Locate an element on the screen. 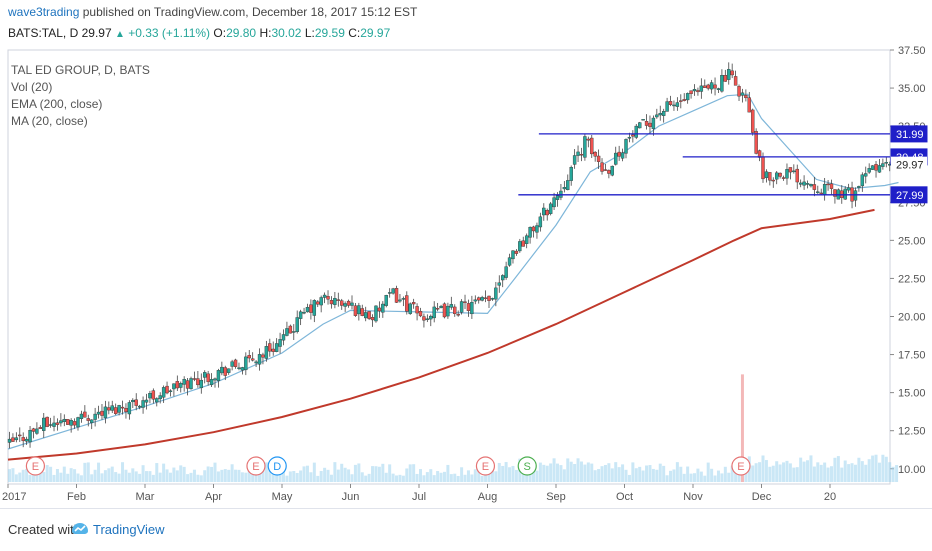 The width and height of the screenshot is (932, 551). tradingview-brand-link: TradingView is located at coordinates (129, 529).